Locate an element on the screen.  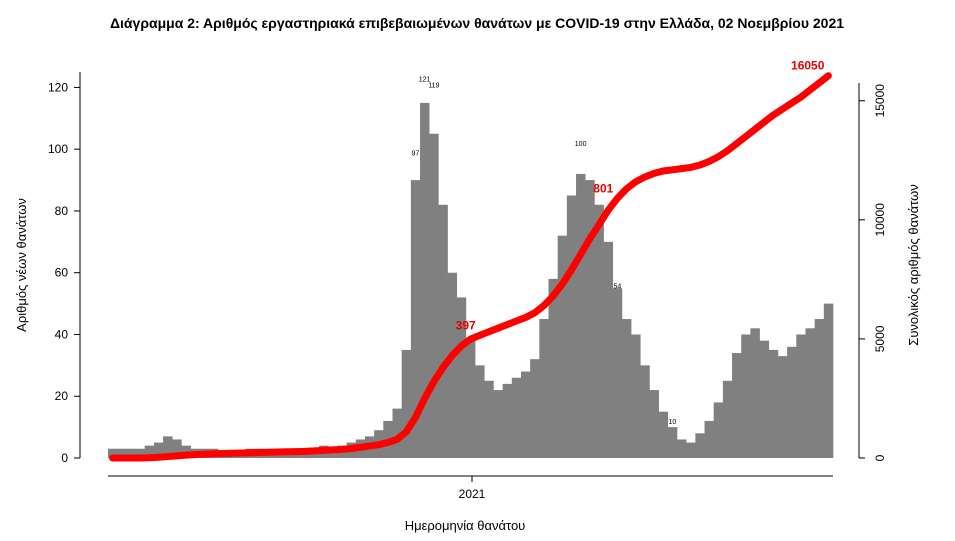
left-tick-label: 40 is located at coordinates (62, 334).